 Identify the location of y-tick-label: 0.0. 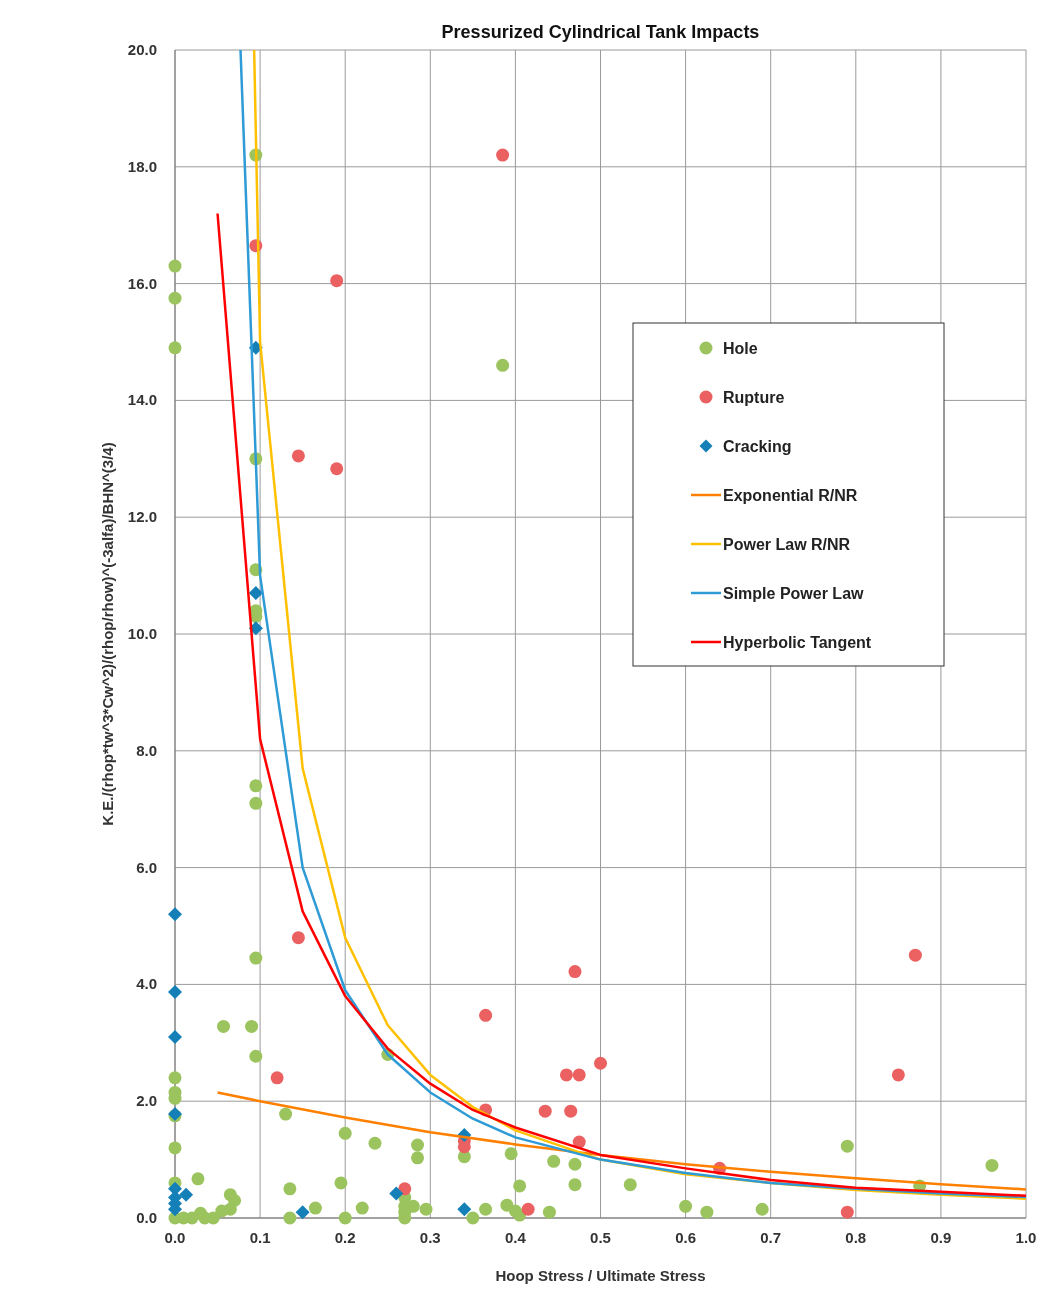
(146, 1217).